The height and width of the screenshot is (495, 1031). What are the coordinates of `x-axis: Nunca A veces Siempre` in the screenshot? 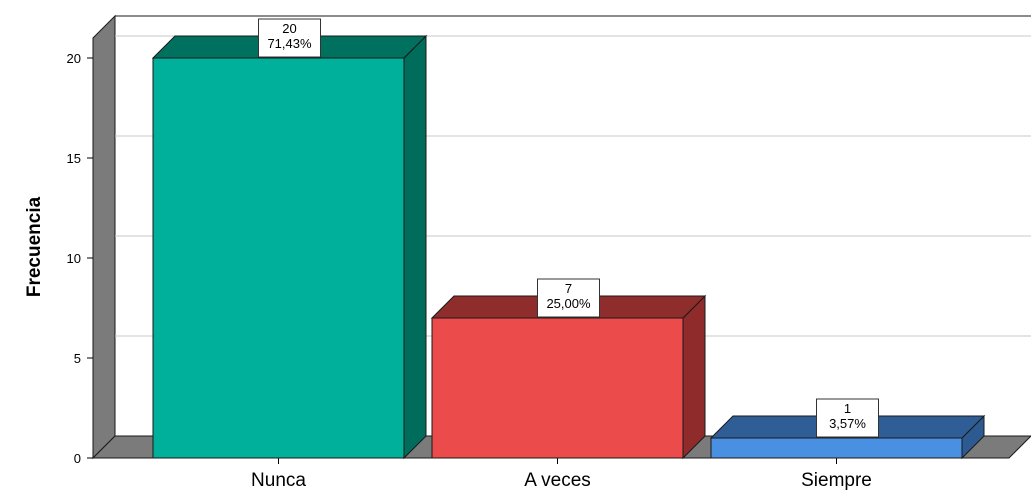 It's located at (551, 474).